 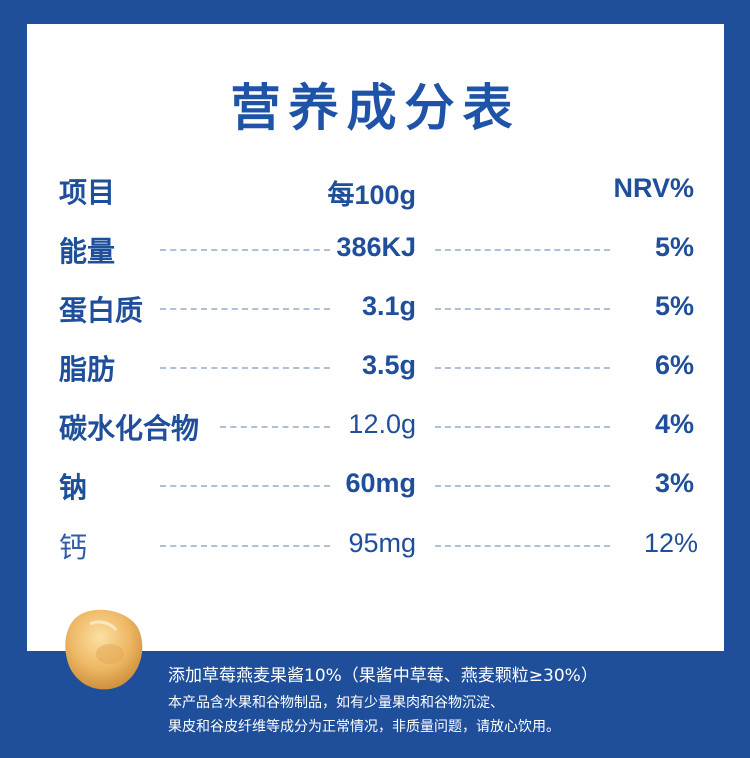 I want to click on row-name: 蛋白质, so click(x=101, y=310).